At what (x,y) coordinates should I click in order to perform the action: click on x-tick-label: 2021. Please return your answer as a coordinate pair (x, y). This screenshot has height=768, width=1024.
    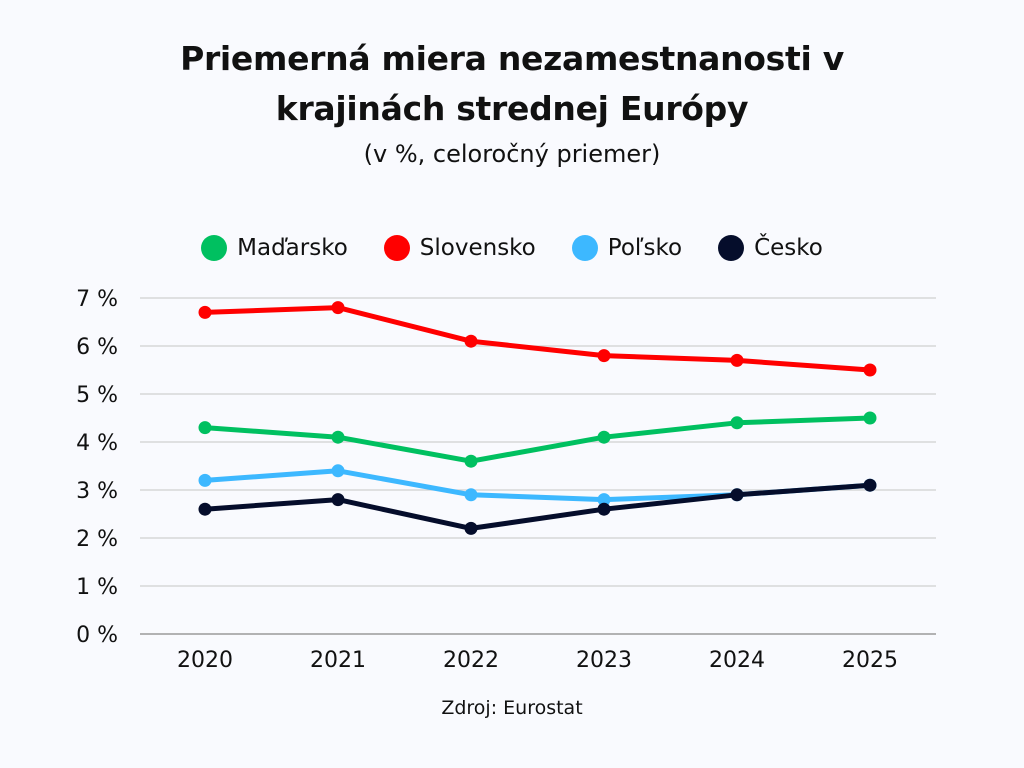
    Looking at the image, I should click on (338, 660).